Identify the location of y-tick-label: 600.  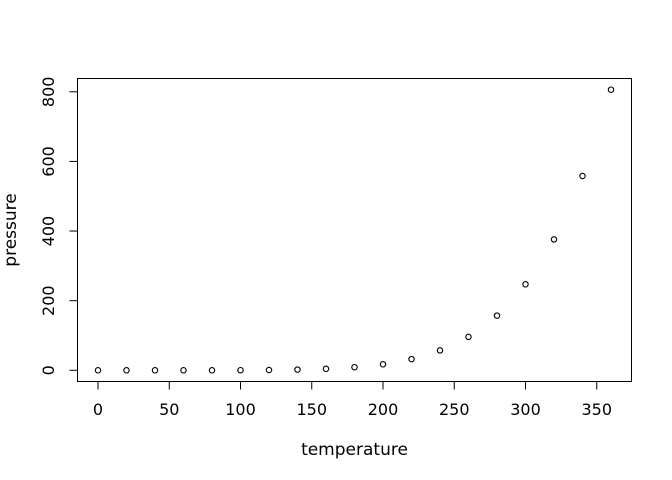
(48, 161).